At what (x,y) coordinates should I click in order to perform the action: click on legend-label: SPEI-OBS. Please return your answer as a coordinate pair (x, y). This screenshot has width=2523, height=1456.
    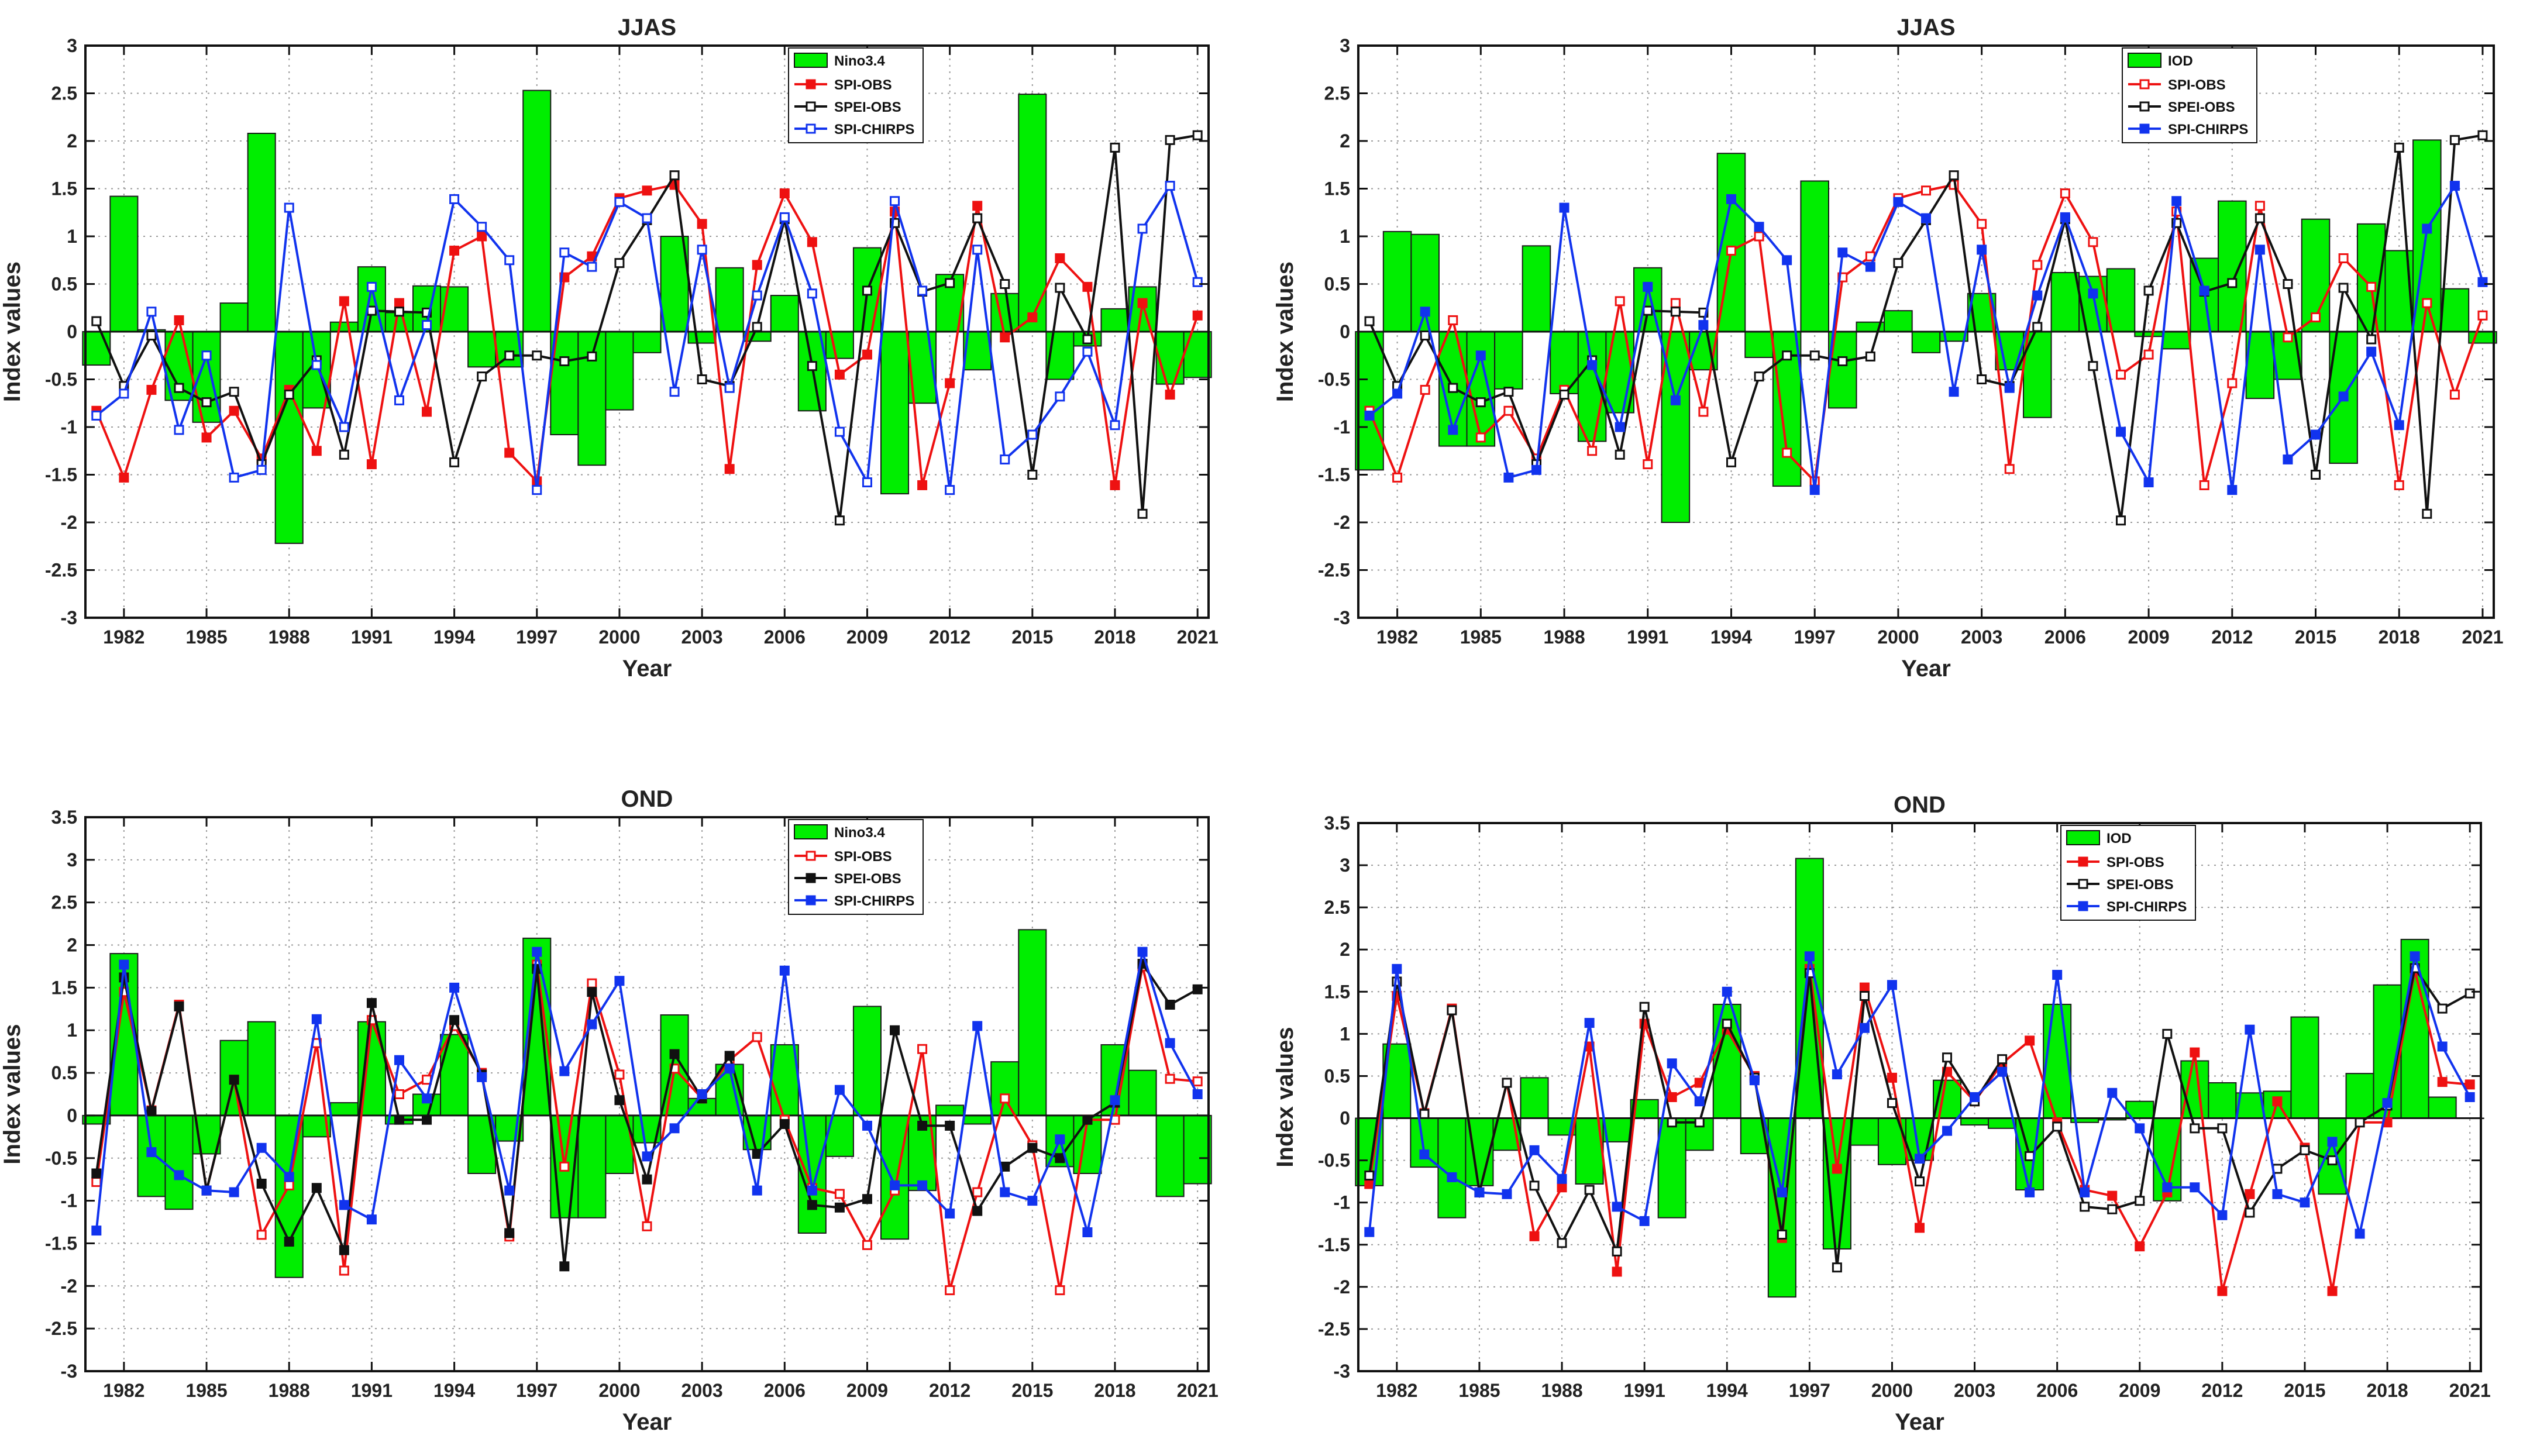
    Looking at the image, I should click on (867, 879).